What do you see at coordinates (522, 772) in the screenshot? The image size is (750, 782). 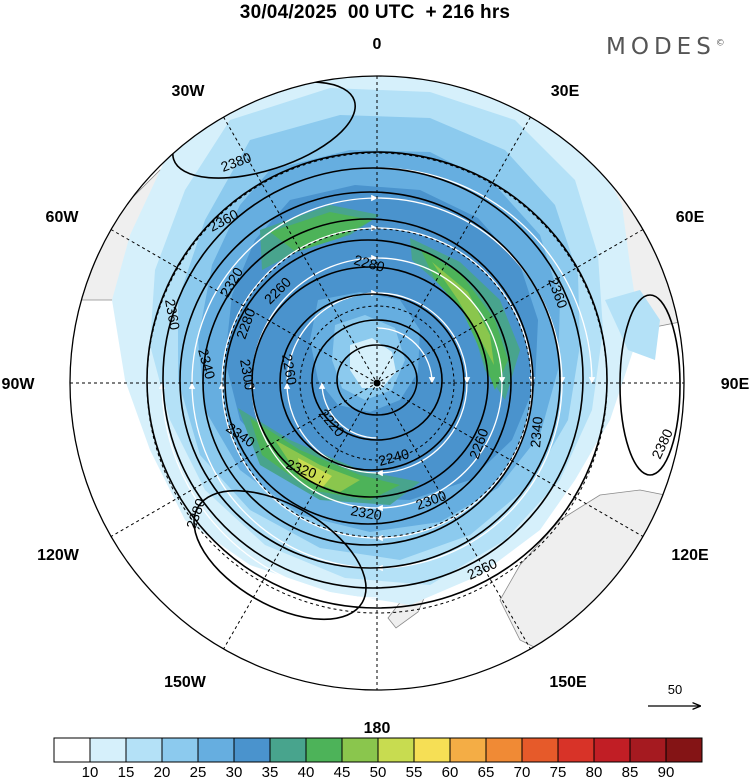 I see `colorbar-level-label: 70` at bounding box center [522, 772].